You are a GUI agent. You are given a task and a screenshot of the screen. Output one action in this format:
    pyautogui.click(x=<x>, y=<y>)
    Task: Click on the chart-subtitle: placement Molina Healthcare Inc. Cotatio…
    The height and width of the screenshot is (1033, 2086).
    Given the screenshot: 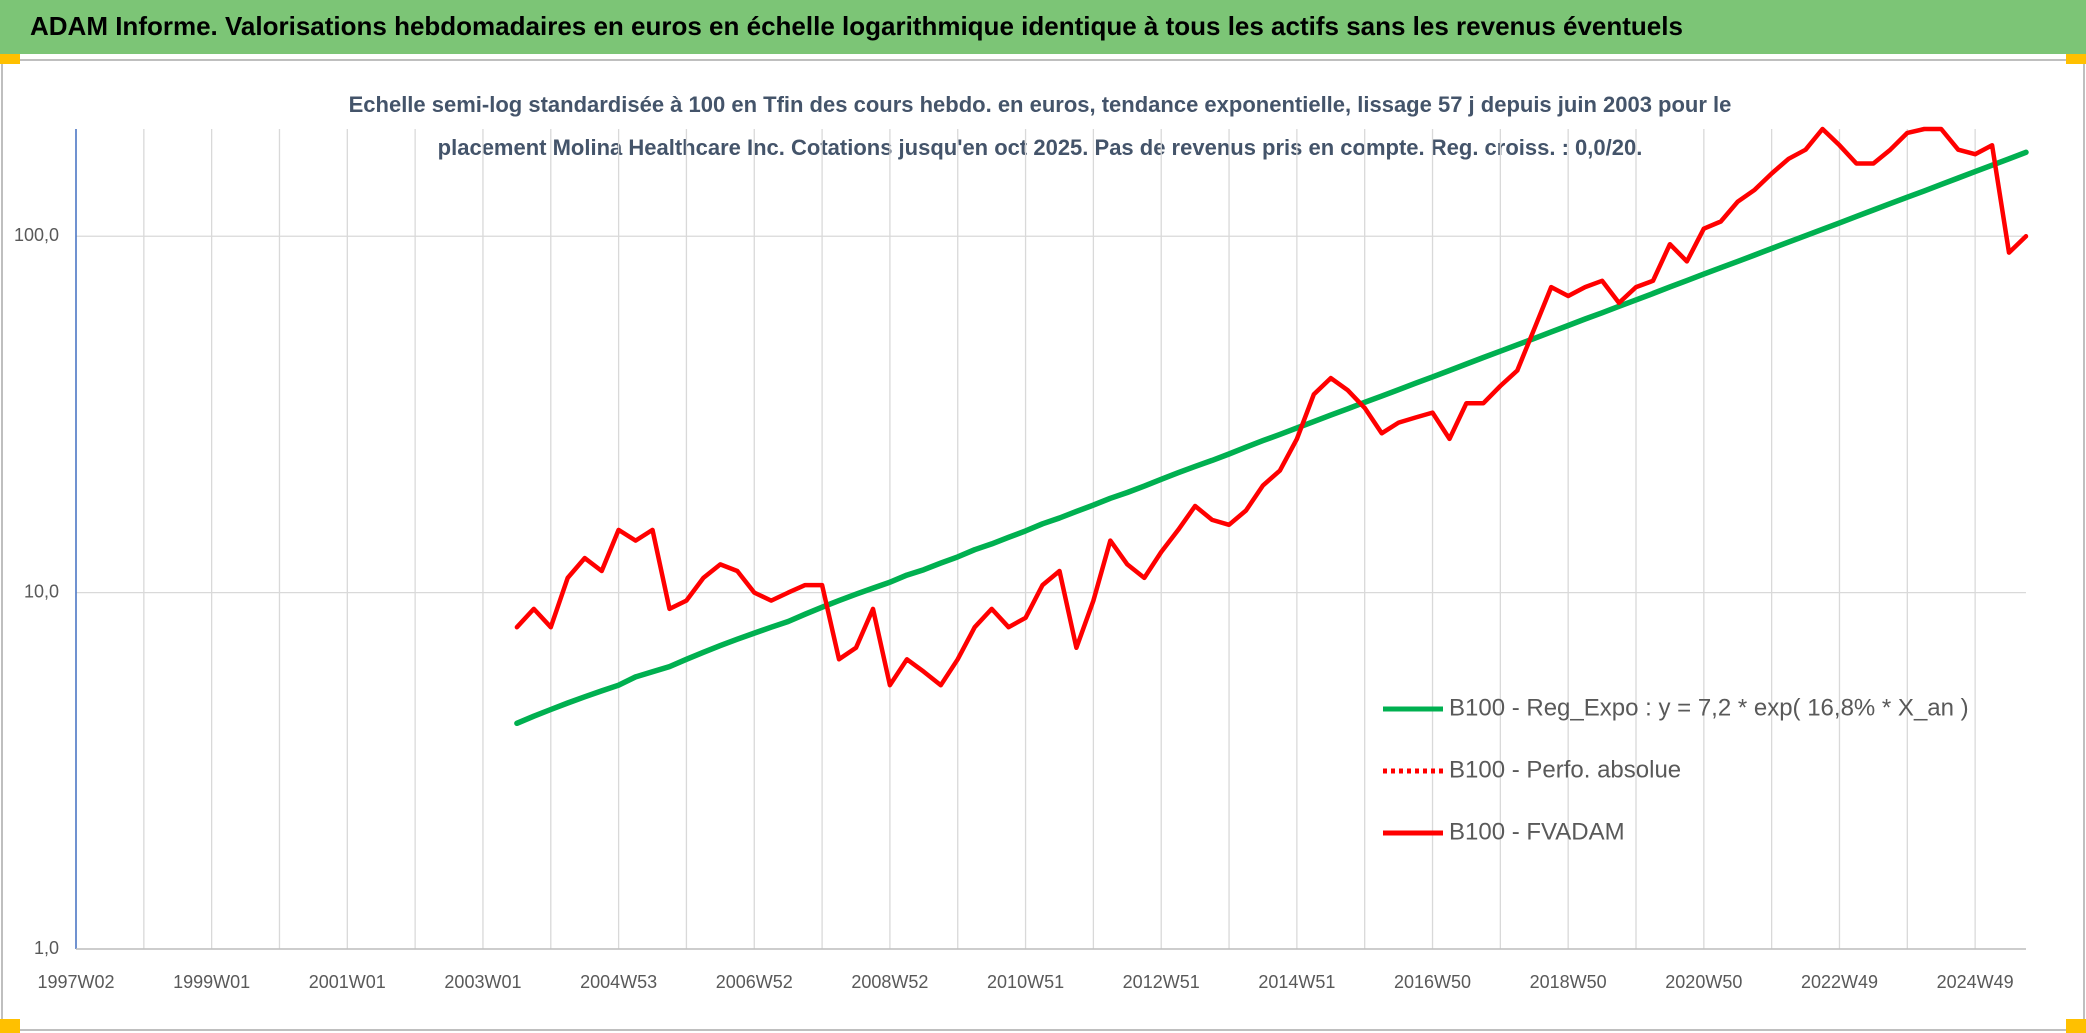 What is the action you would take?
    pyautogui.click(x=1040, y=147)
    